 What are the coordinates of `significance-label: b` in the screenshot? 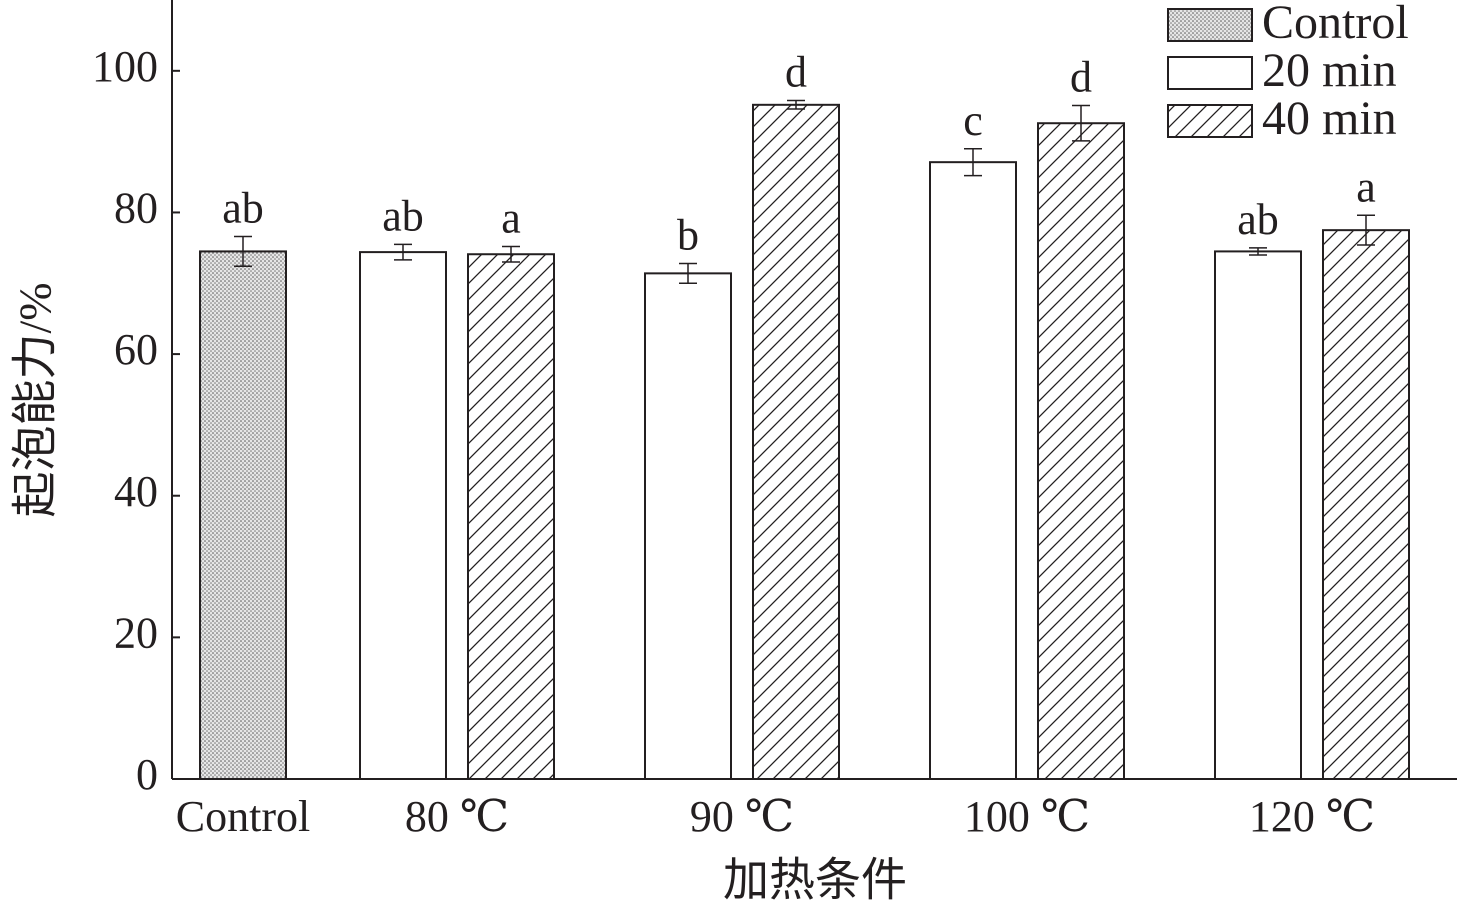 It's located at (688, 235).